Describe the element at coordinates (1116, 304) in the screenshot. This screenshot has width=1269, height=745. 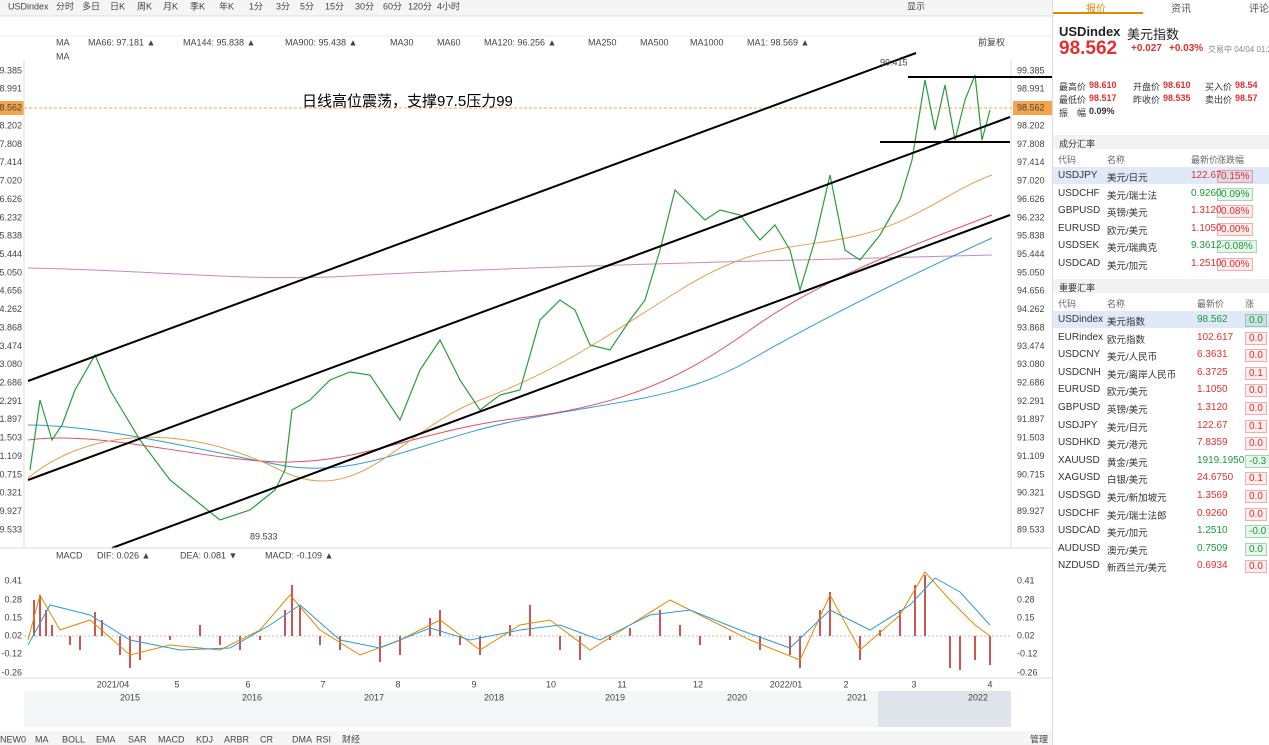
I see `table-header: 名称` at that location.